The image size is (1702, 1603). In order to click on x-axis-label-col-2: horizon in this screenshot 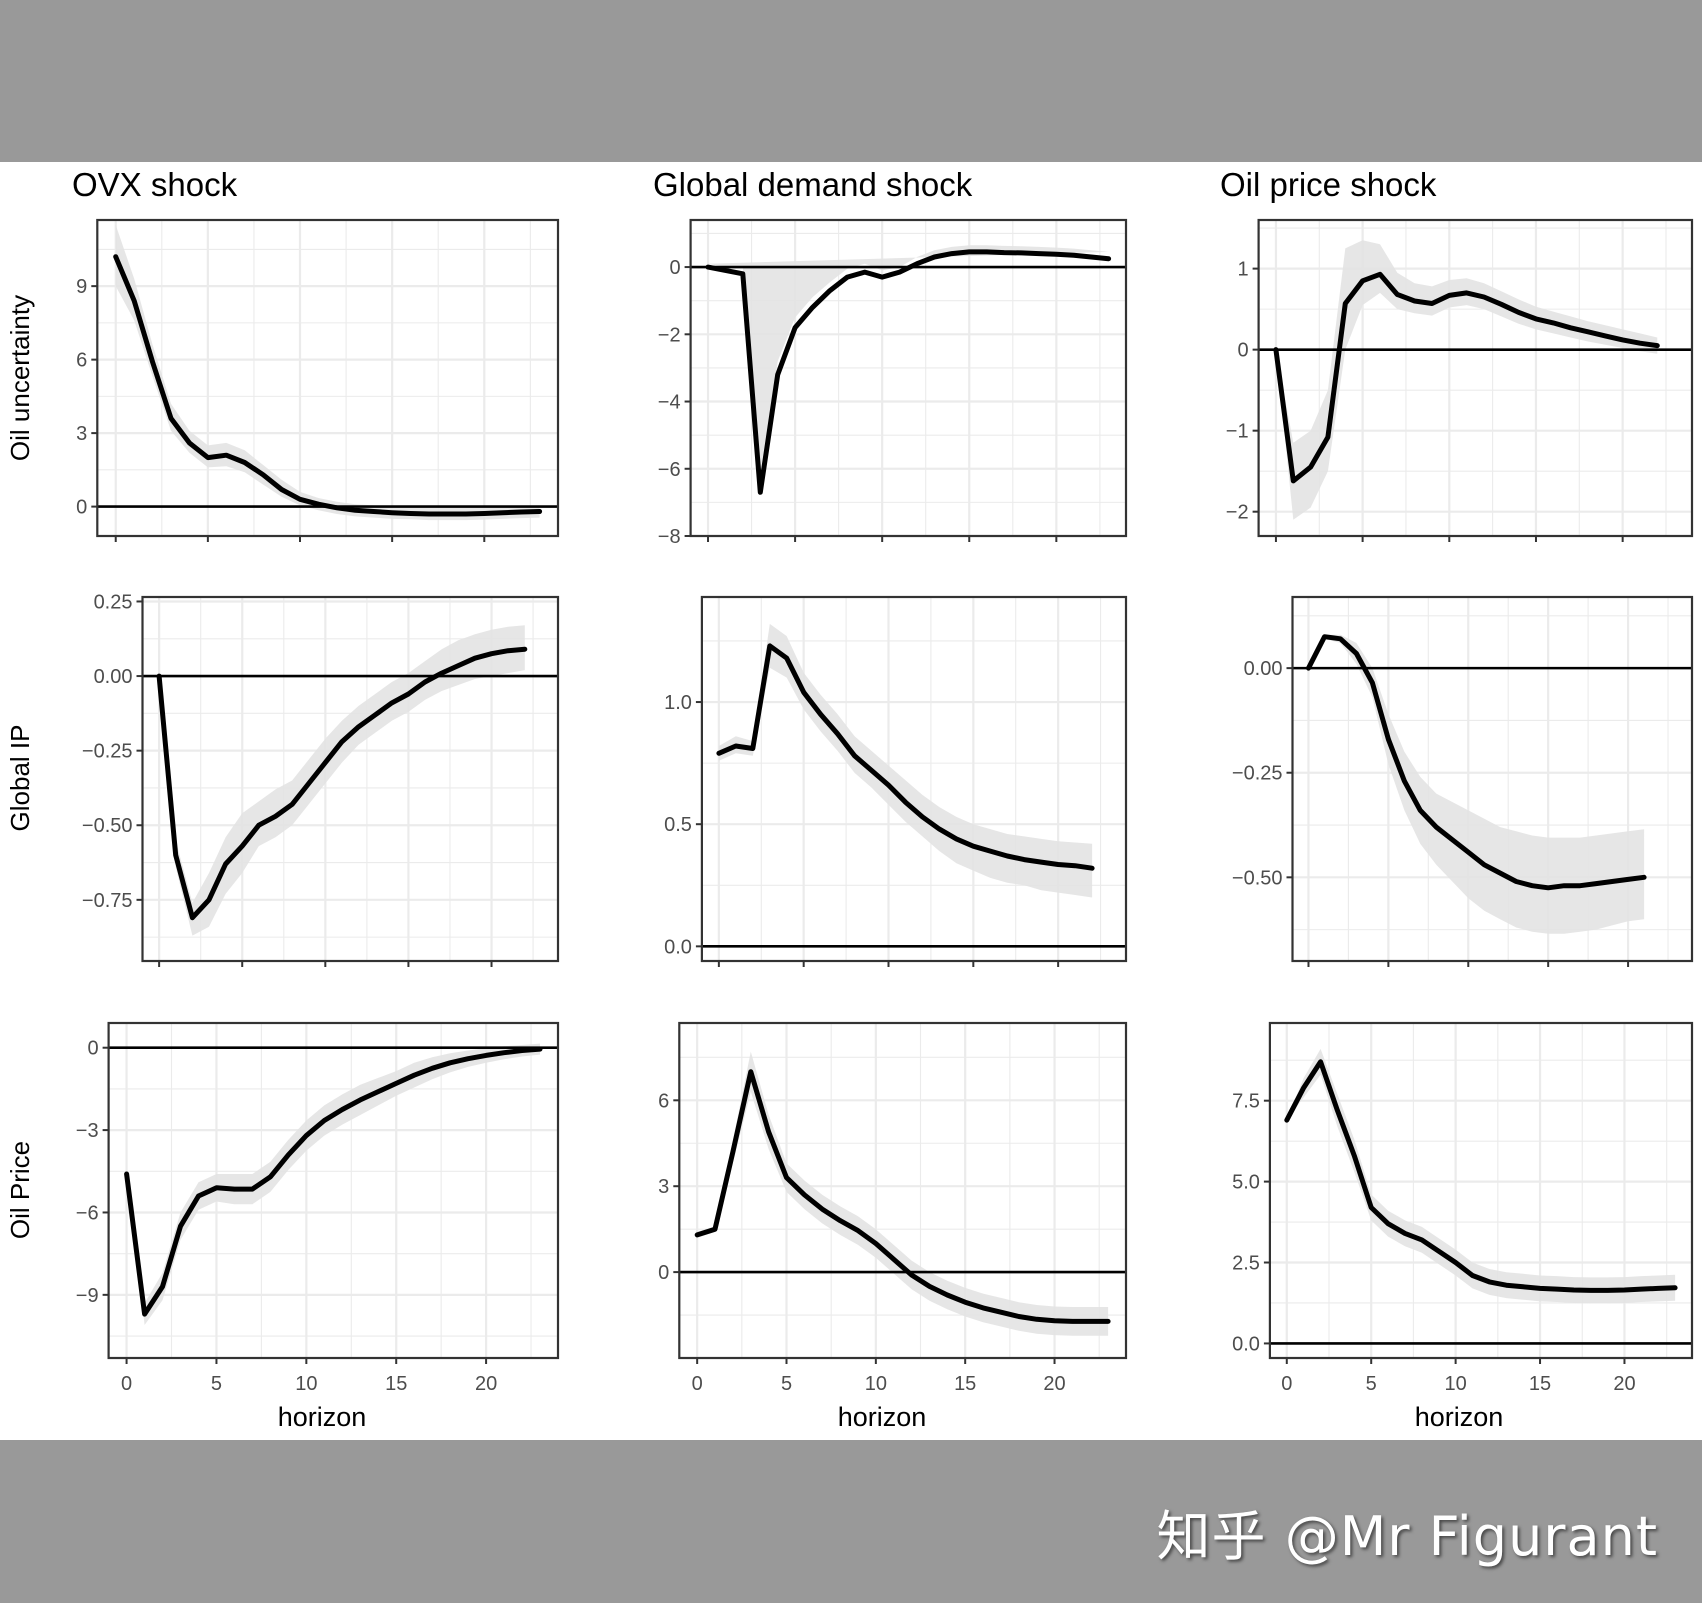, I will do `click(1459, 1417)`.